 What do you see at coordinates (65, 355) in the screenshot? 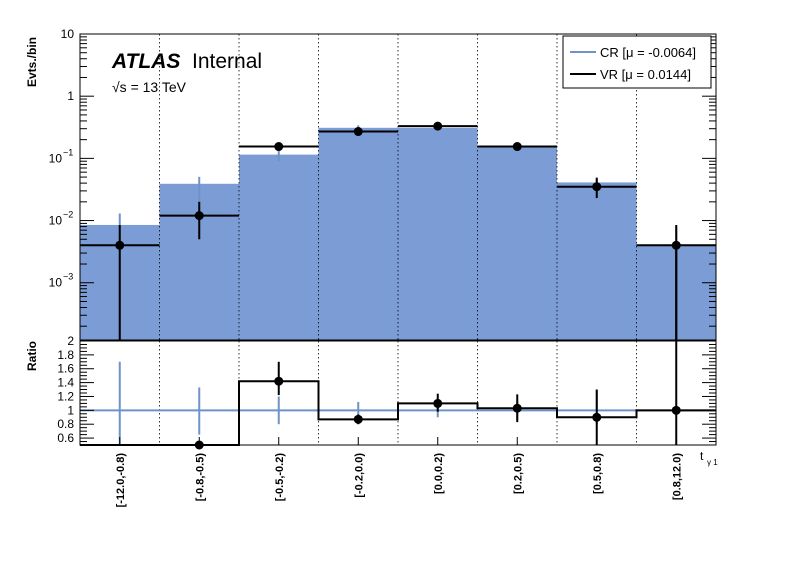
I see `ratio-ytick-label-1: 1.8` at bounding box center [65, 355].